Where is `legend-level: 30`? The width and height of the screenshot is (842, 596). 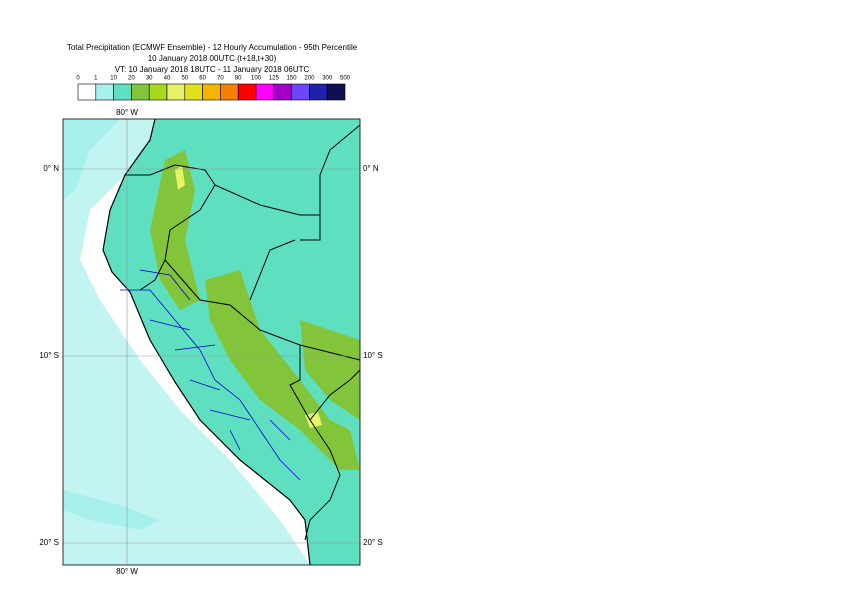
legend-level: 30 is located at coordinates (149, 79).